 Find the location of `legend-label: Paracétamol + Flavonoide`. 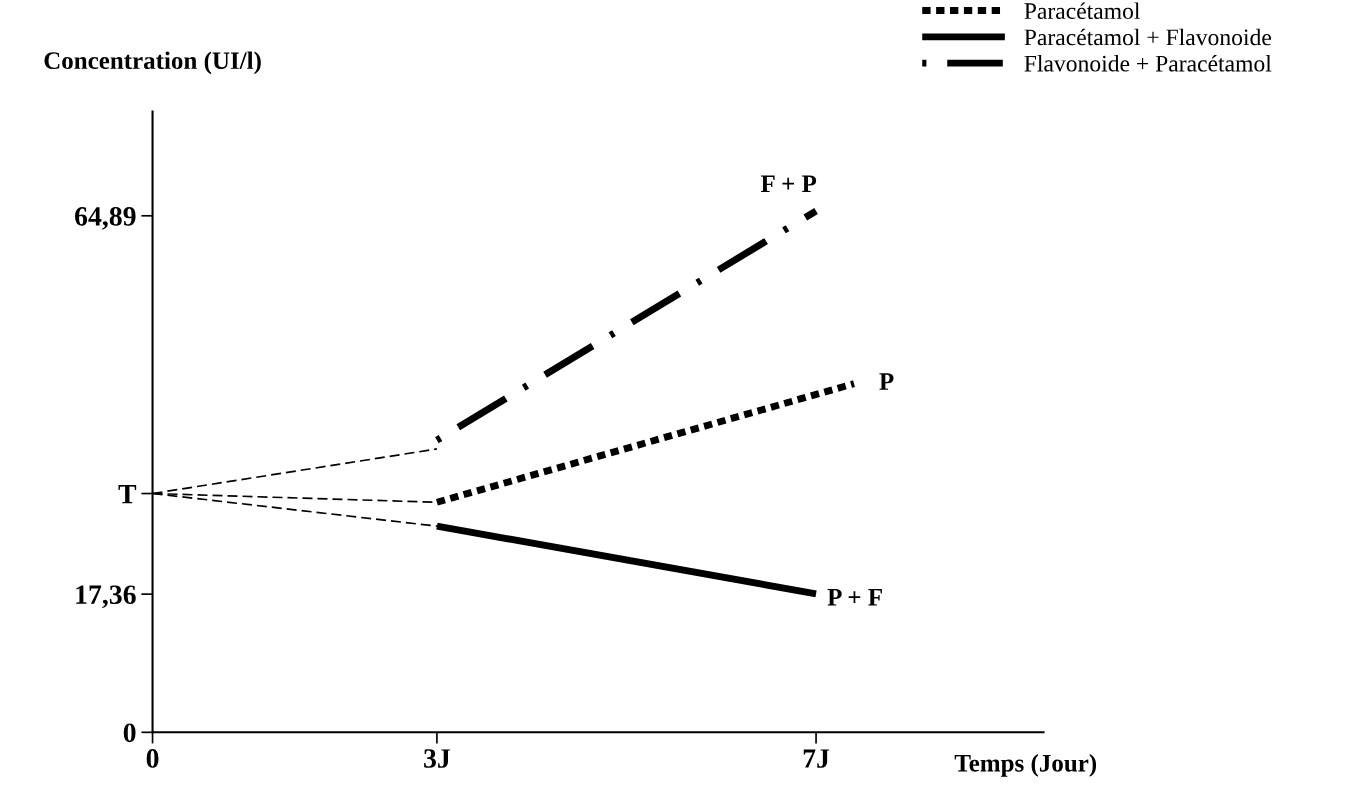

legend-label: Paracétamol + Flavonoide is located at coordinates (1147, 37).